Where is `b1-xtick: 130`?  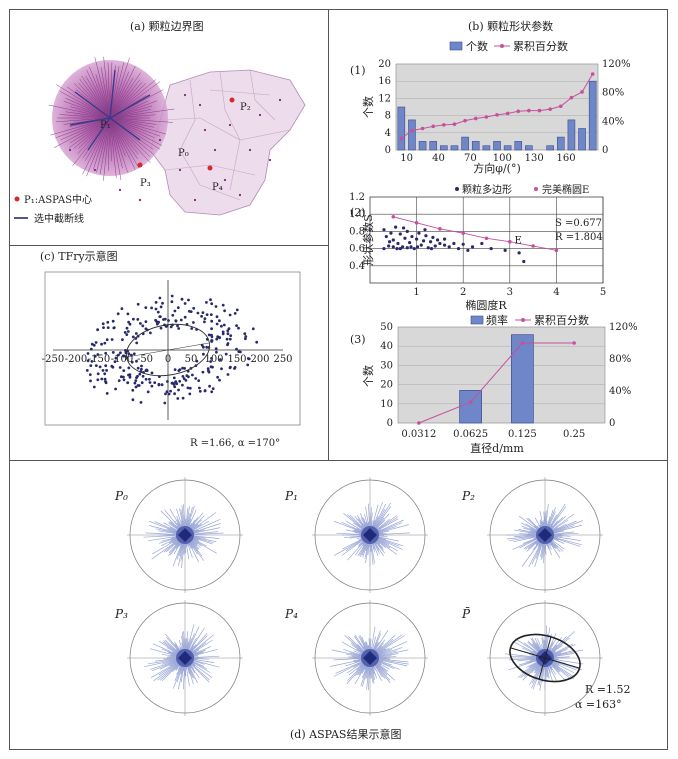
b1-xtick: 130 is located at coordinates (534, 158).